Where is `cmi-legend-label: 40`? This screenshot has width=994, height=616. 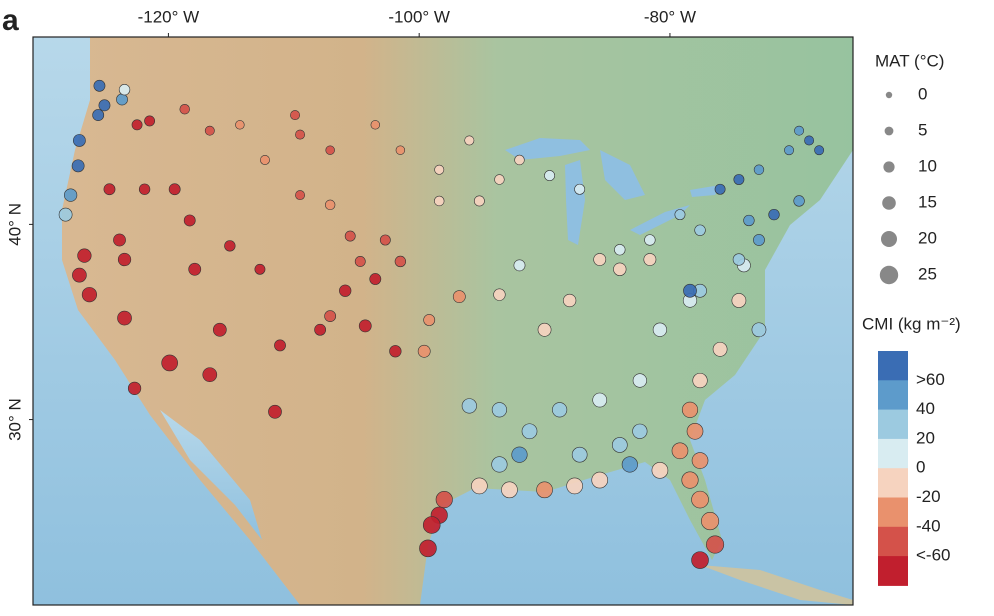
cmi-legend-label: 40 is located at coordinates (925, 408).